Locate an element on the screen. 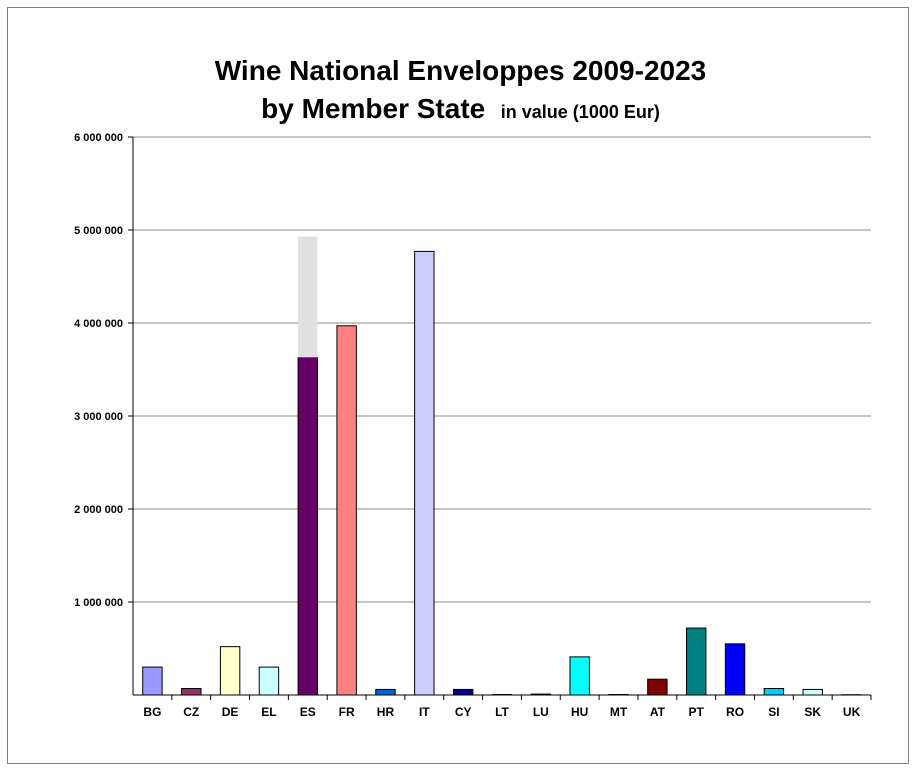 This screenshot has width=921, height=773. bar-si is located at coordinates (774, 691).